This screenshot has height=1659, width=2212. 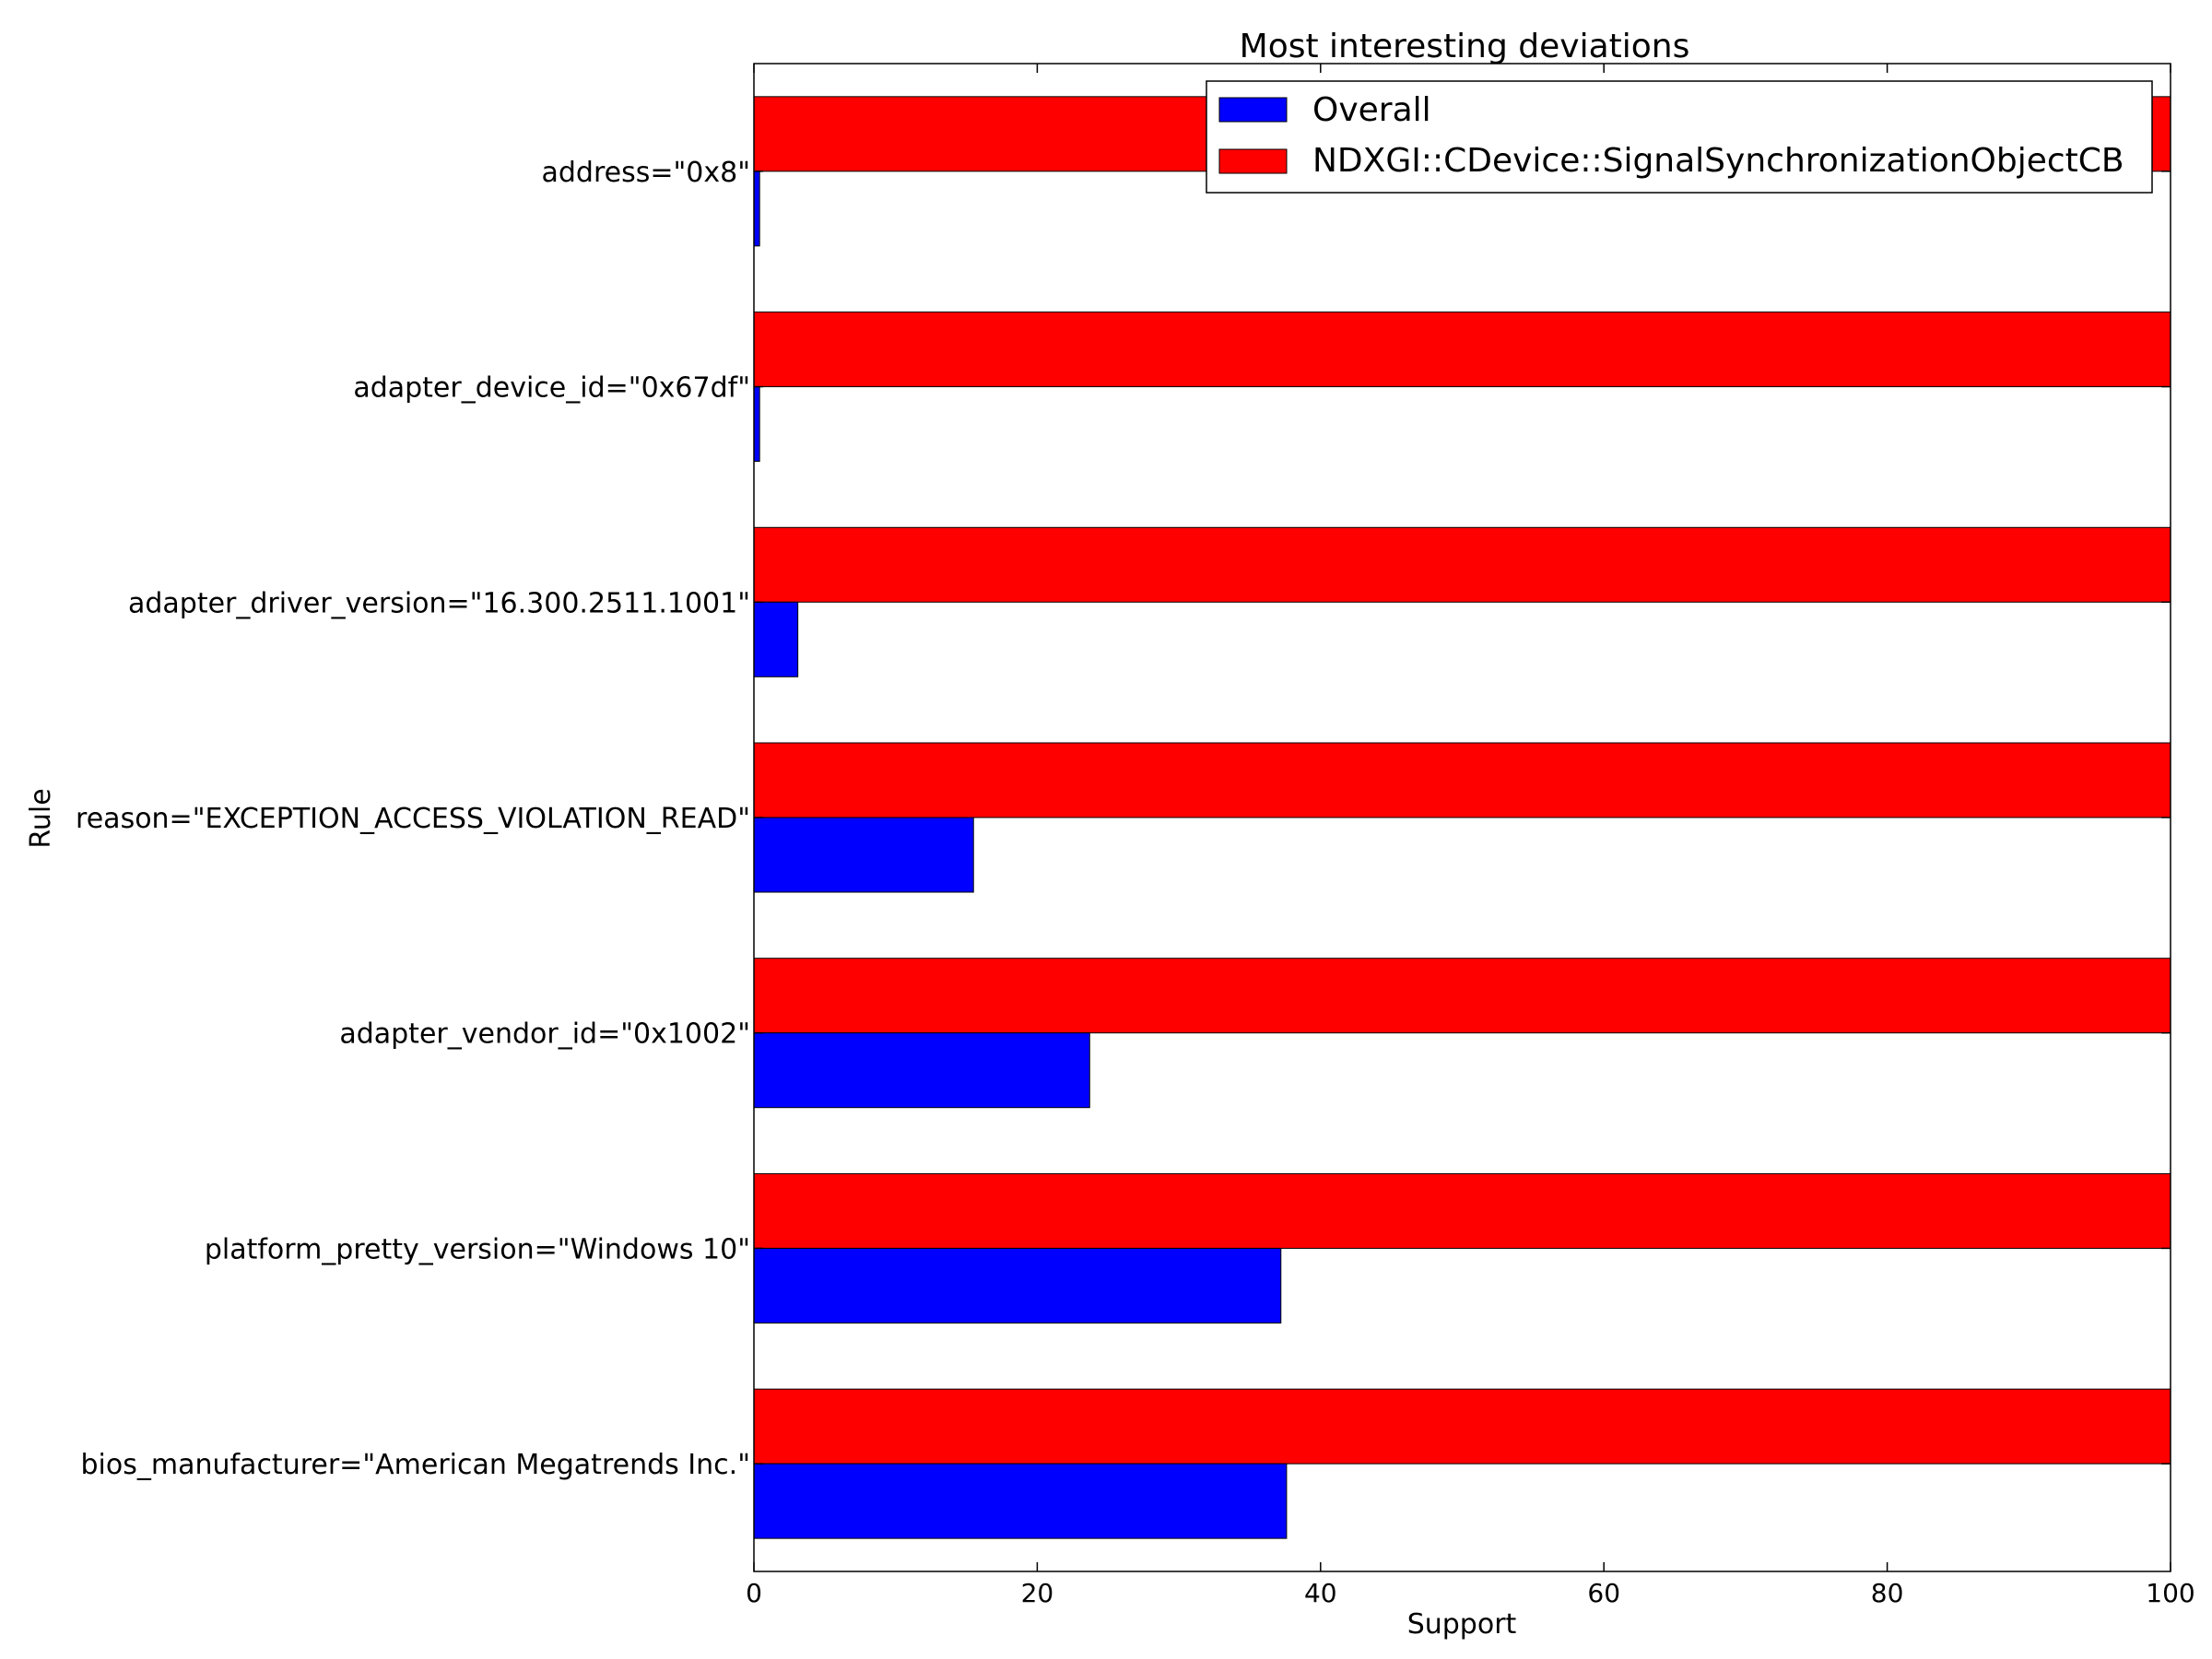 What do you see at coordinates (1253, 110) in the screenshot?
I see `legend-swatch-overall` at bounding box center [1253, 110].